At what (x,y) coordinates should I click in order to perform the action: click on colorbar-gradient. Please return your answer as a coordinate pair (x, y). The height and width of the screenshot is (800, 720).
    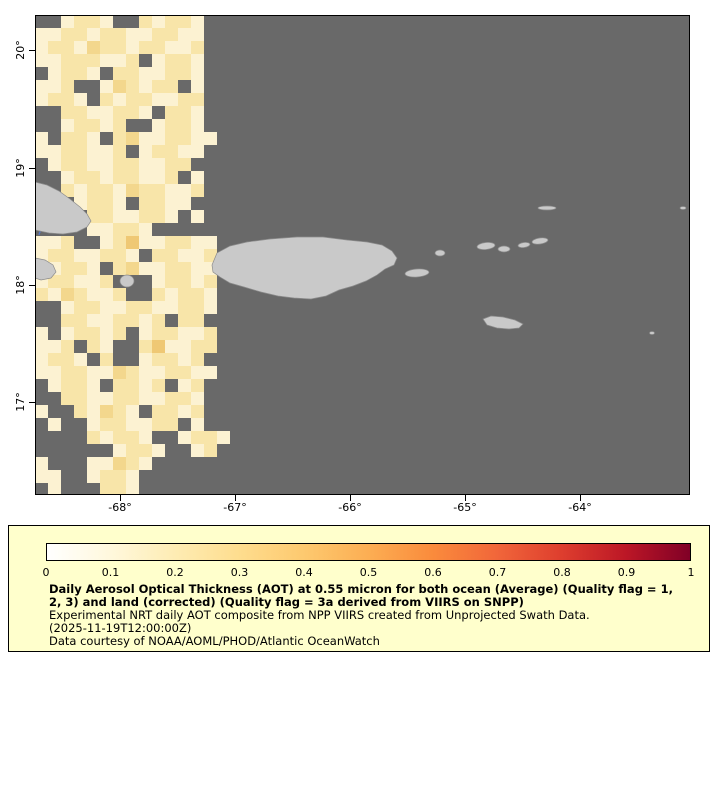
    Looking at the image, I should click on (368, 552).